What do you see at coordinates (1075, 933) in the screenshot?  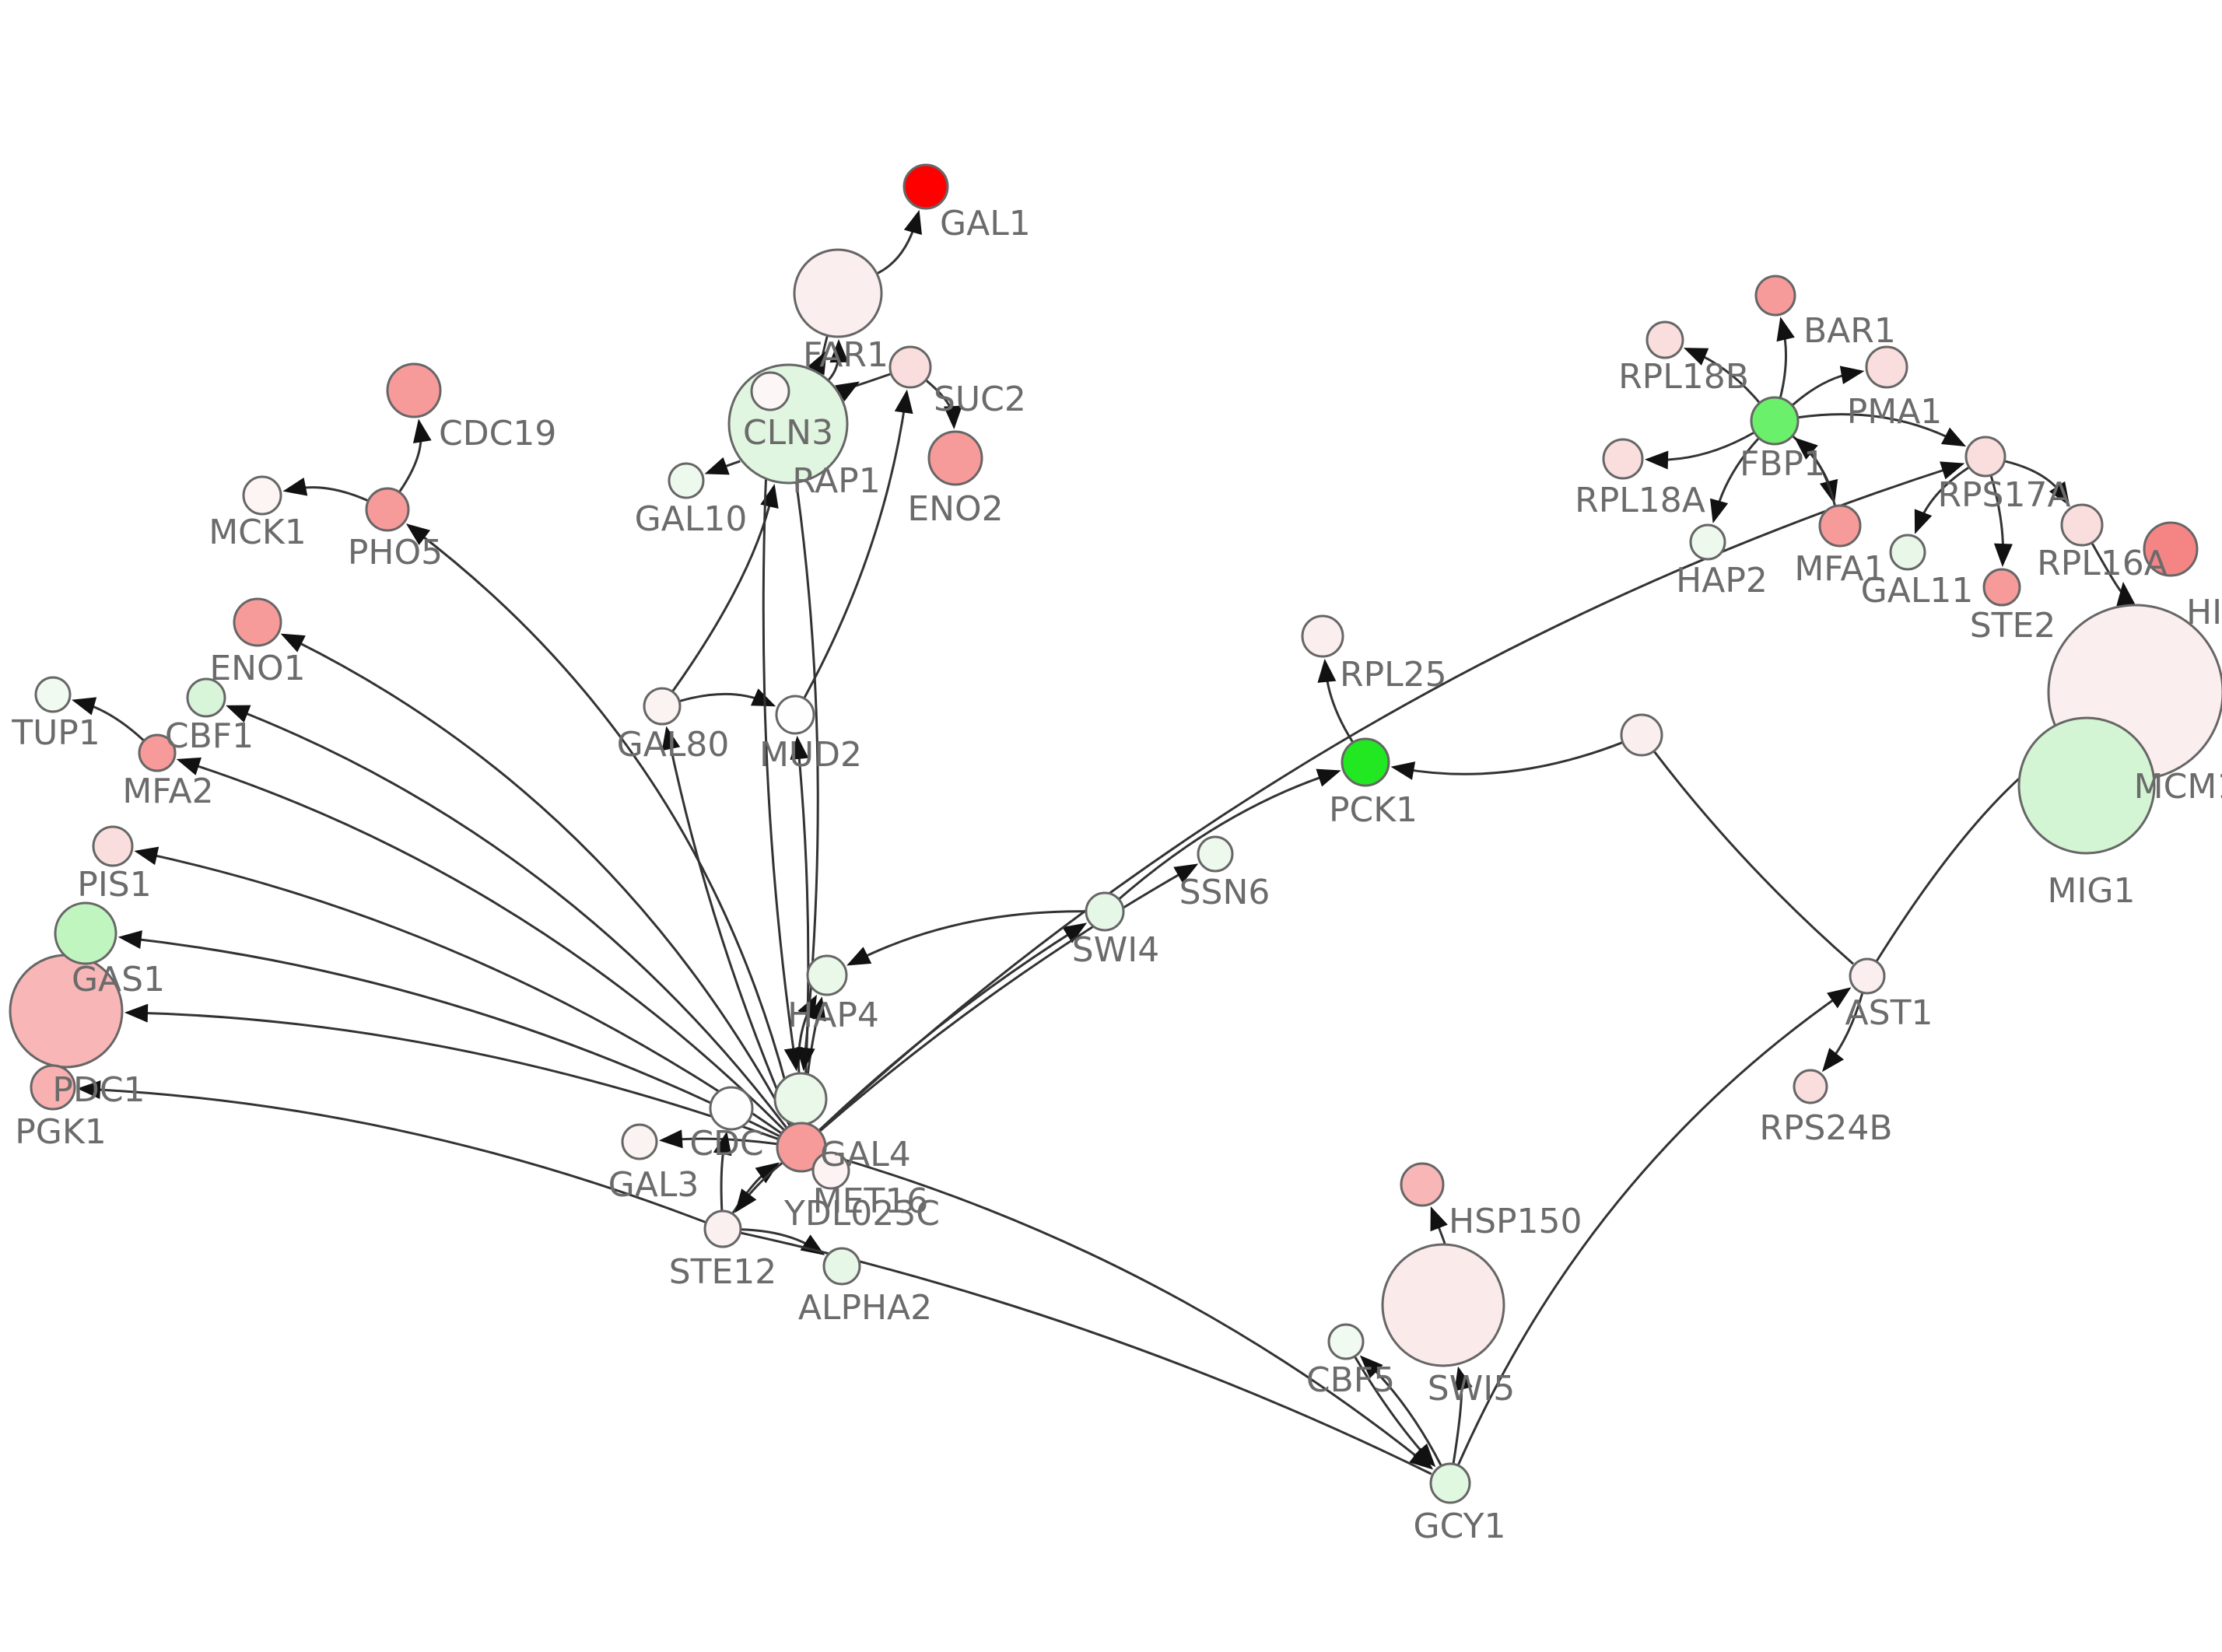 I see `arrowhead-GAL4-to-SWI4` at bounding box center [1075, 933].